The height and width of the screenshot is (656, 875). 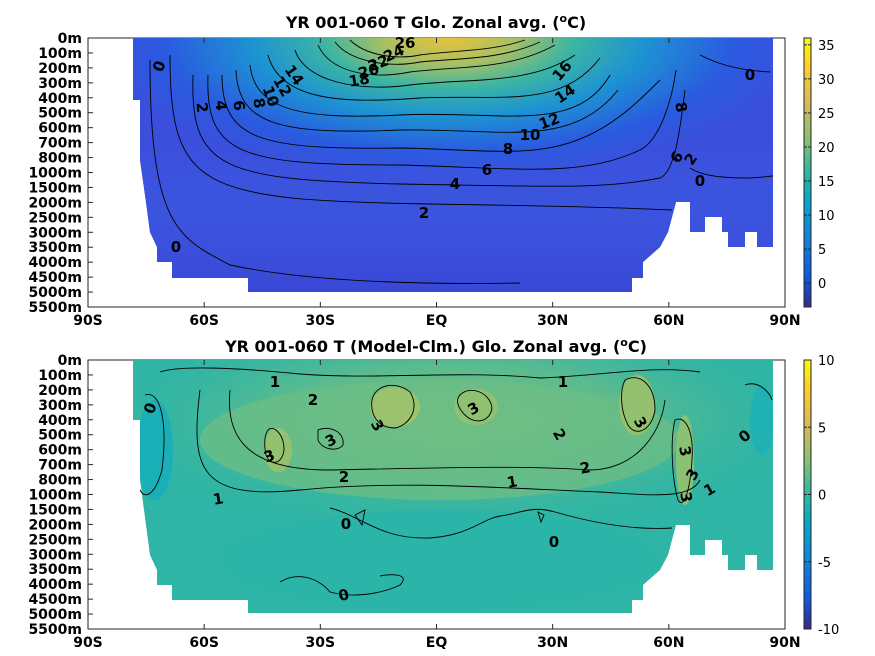 What do you see at coordinates (784, 643) in the screenshot?
I see `x-tick-label: 90N` at bounding box center [784, 643].